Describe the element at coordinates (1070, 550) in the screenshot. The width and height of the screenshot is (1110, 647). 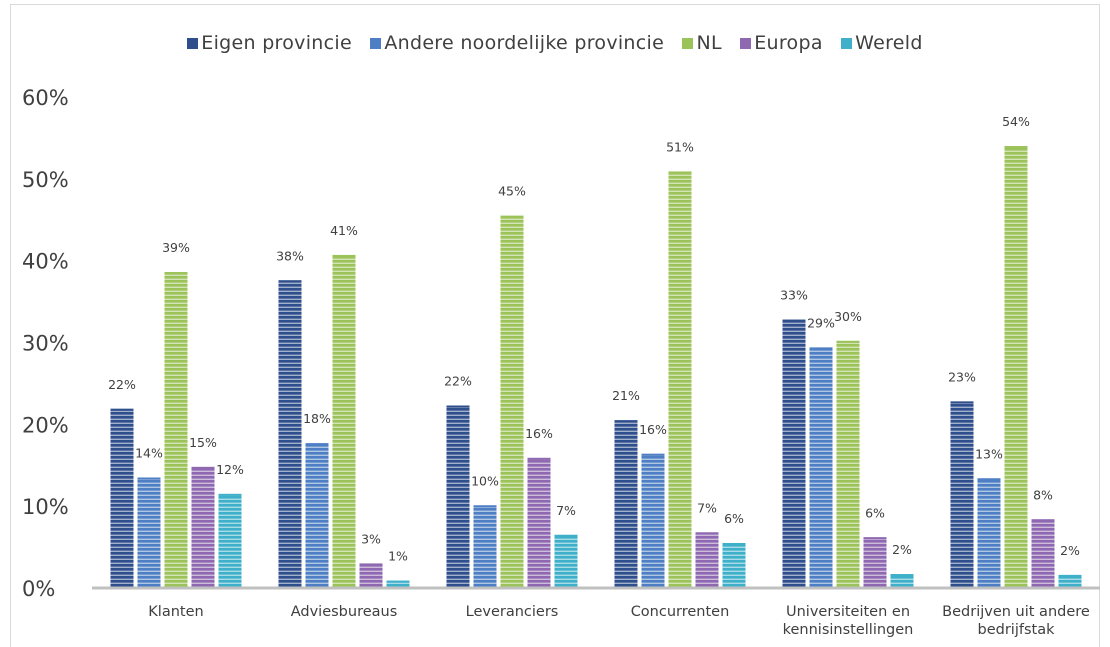
I see `data-label: 2%` at that location.